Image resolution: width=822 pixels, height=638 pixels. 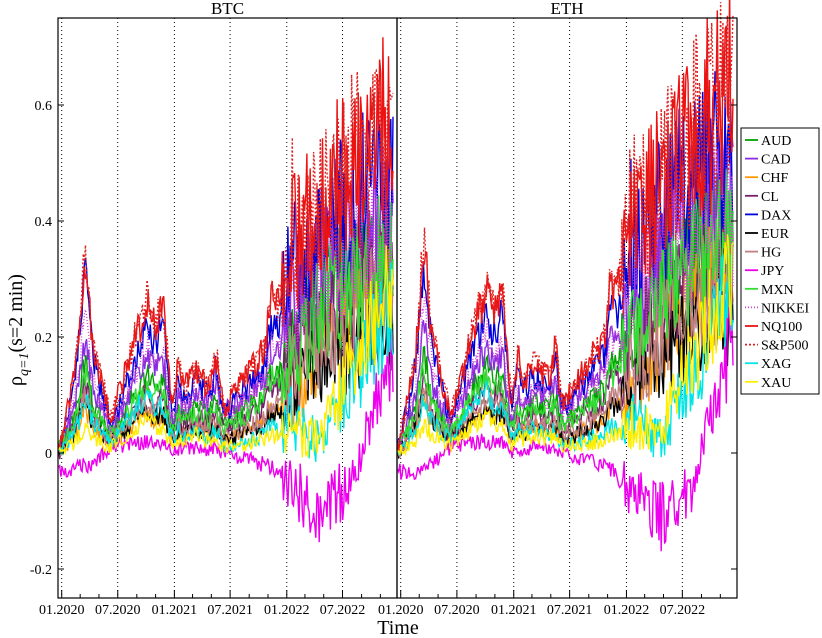 I want to click on y-tick-label: 0.2, so click(x=44, y=338).